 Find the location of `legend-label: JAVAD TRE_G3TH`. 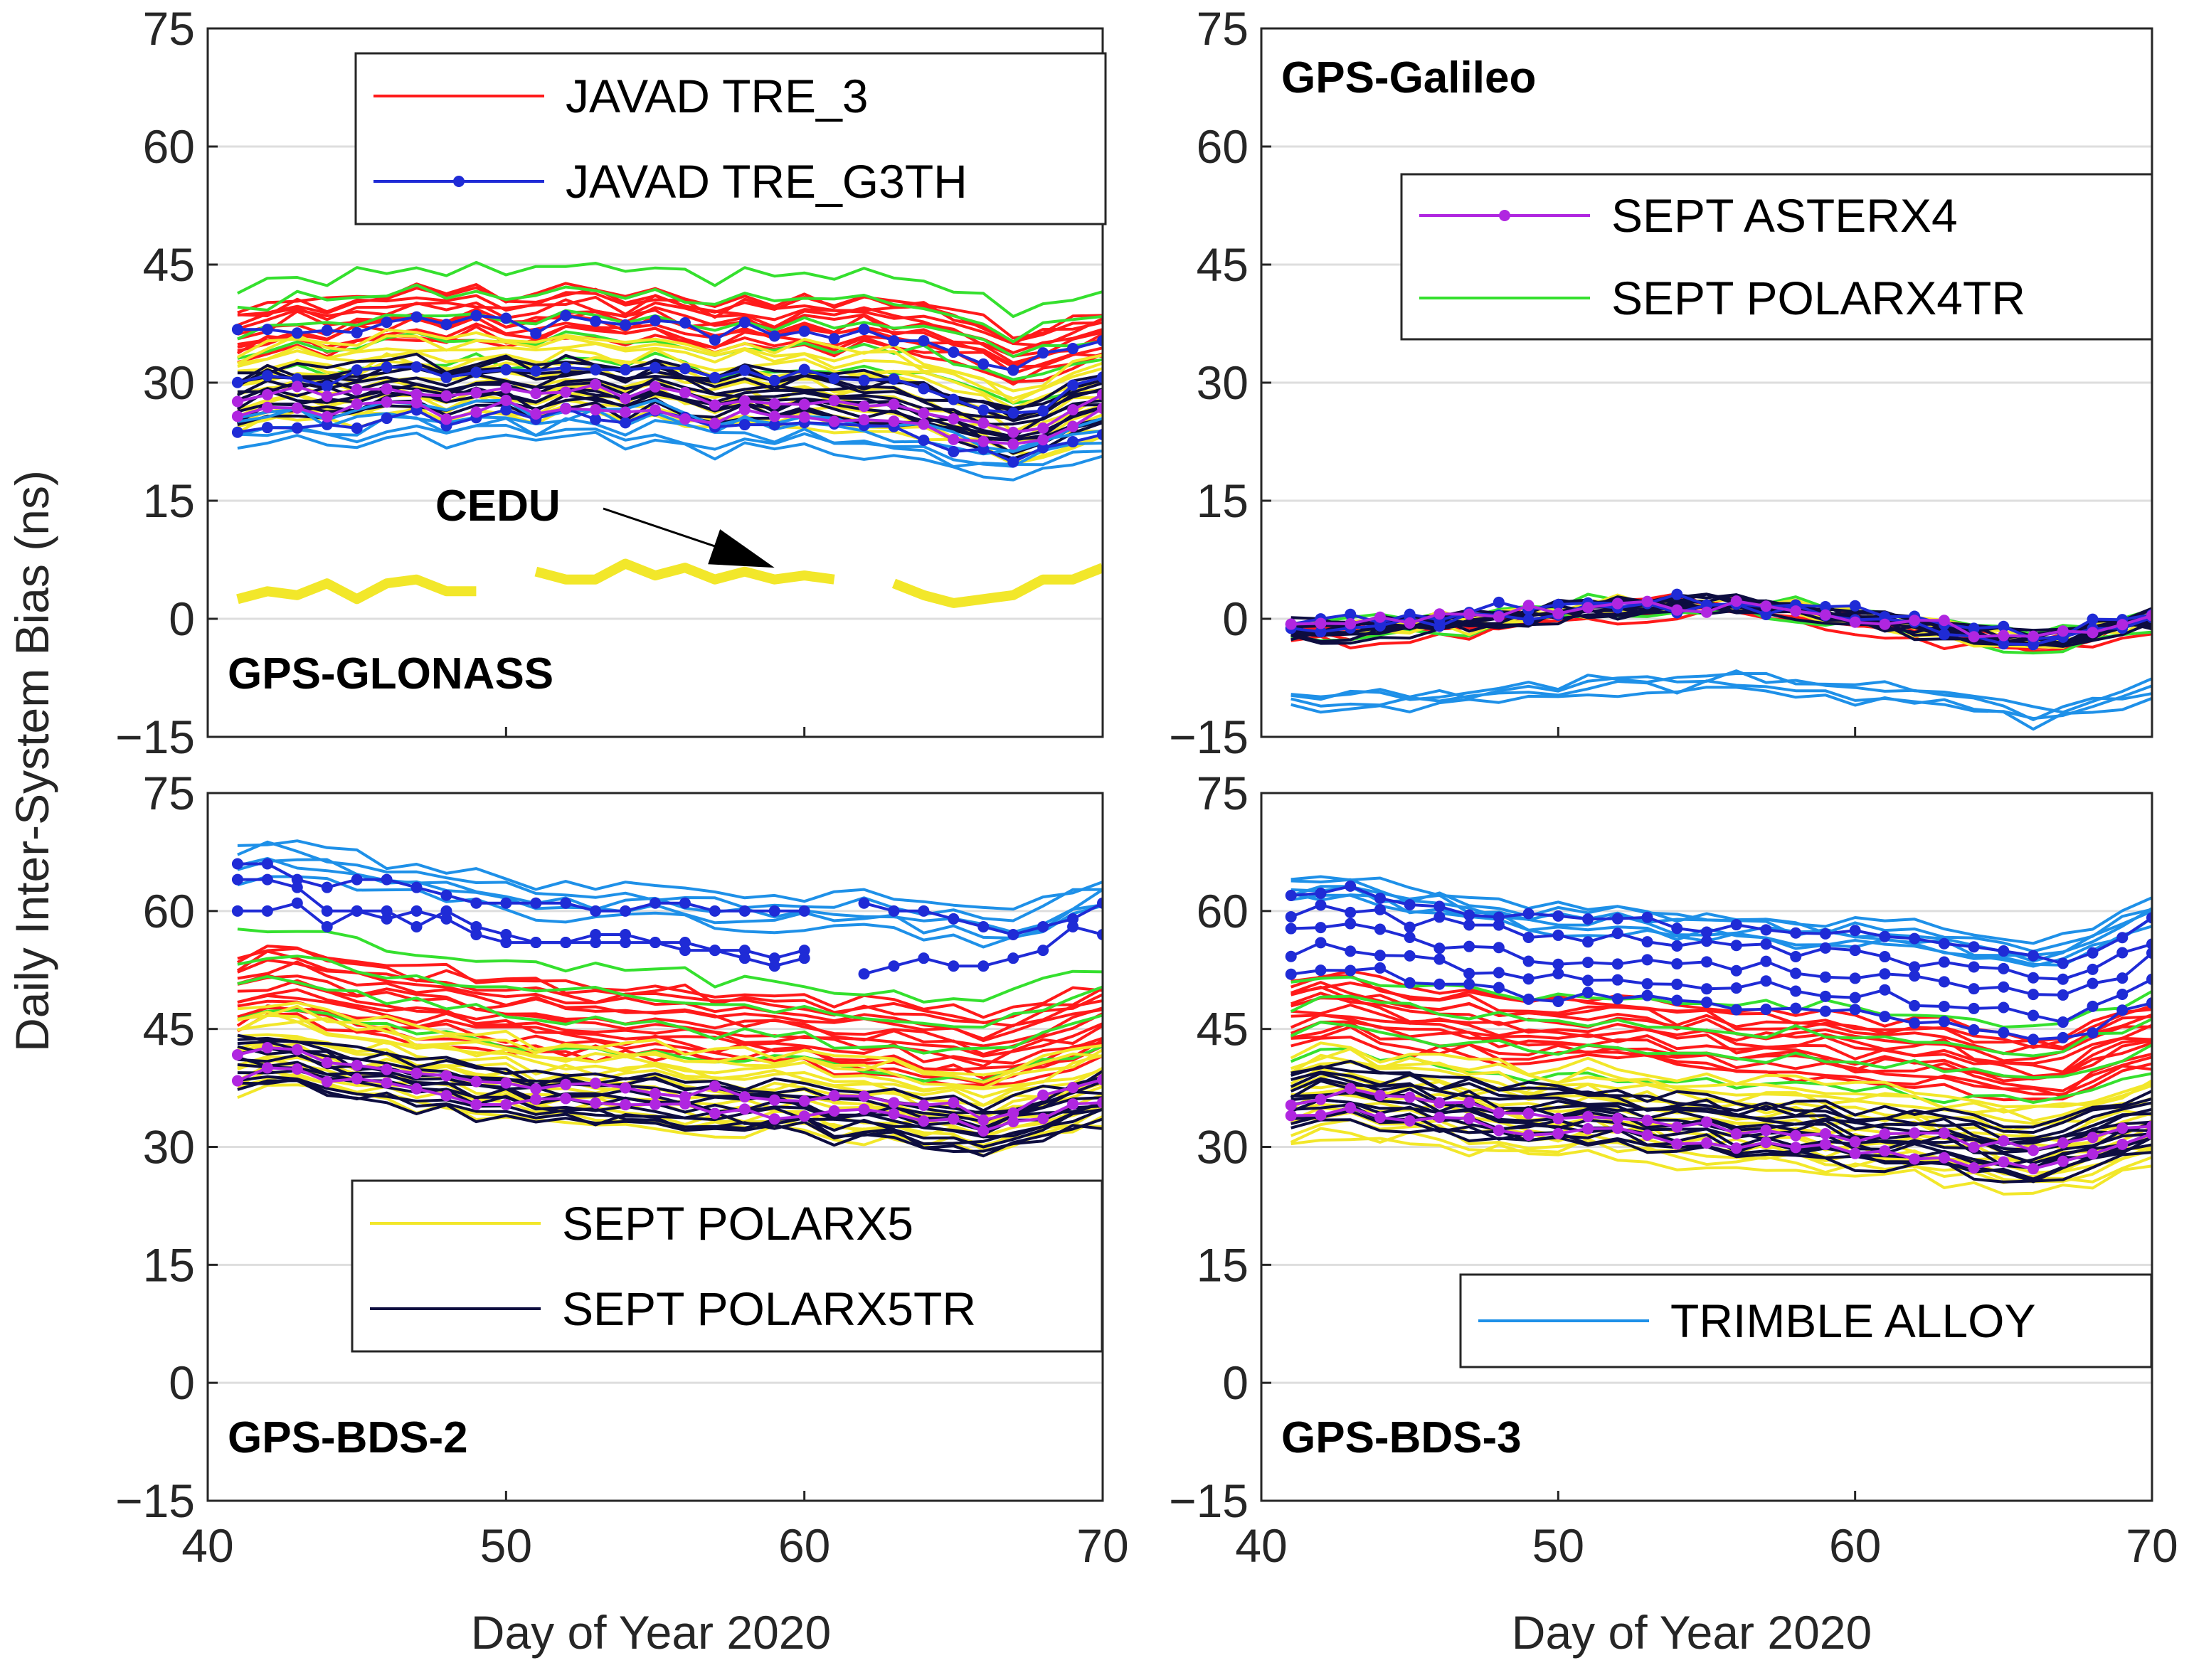

legend-label: JAVAD TRE_G3TH is located at coordinates (767, 181).